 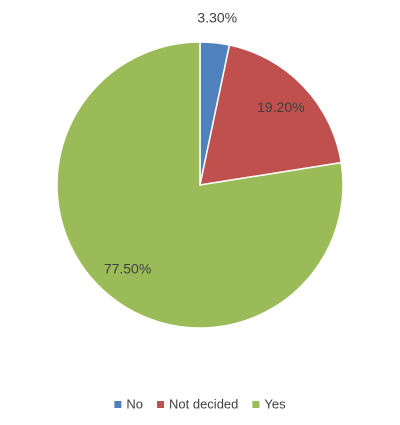 I want to click on pie-slice, so click(x=271, y=115).